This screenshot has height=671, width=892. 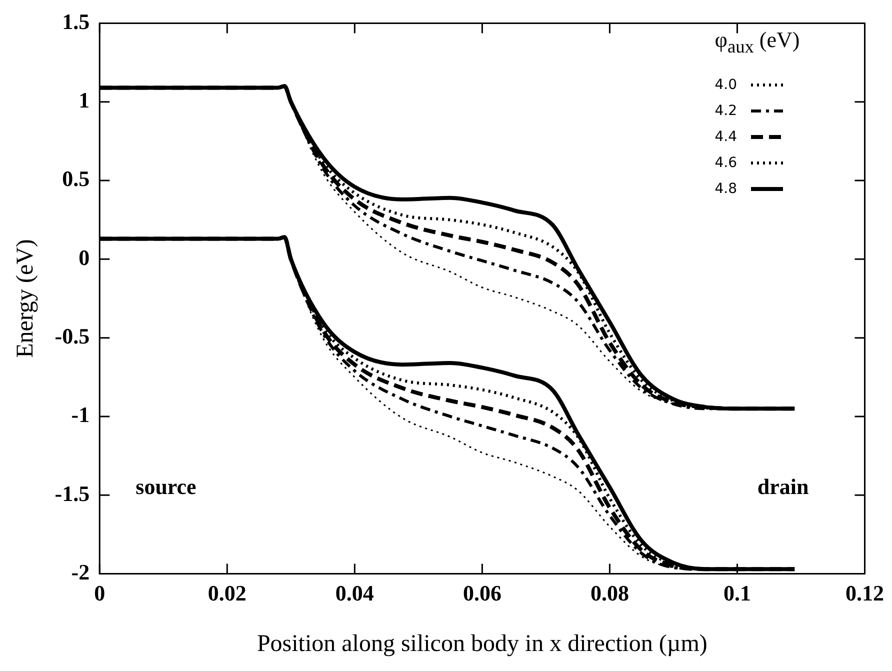 What do you see at coordinates (84, 100) in the screenshot?
I see `y-tick-label: 1` at bounding box center [84, 100].